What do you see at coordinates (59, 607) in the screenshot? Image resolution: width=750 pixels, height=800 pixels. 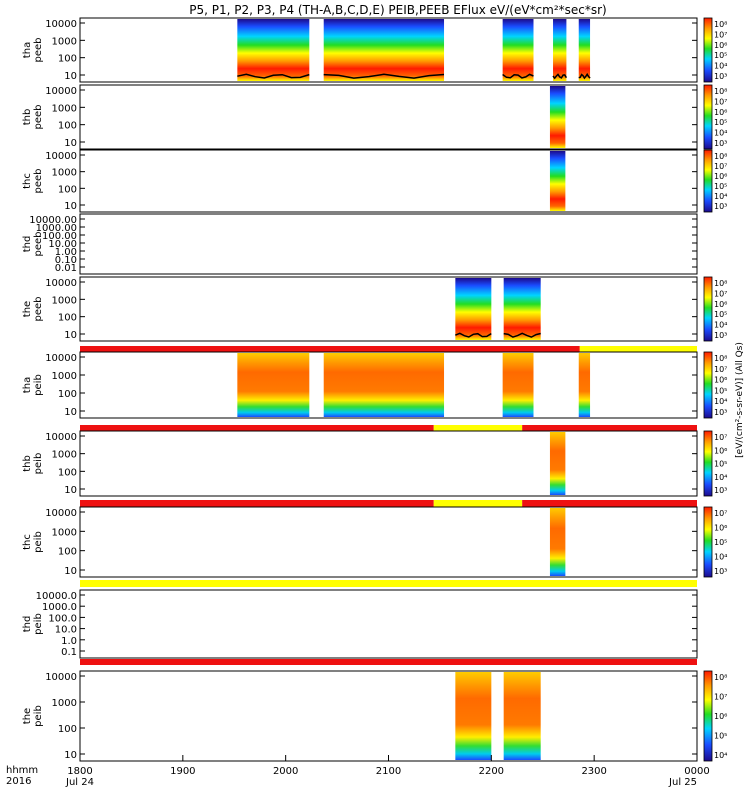 I see `y-tick-label: 1000.0` at bounding box center [59, 607].